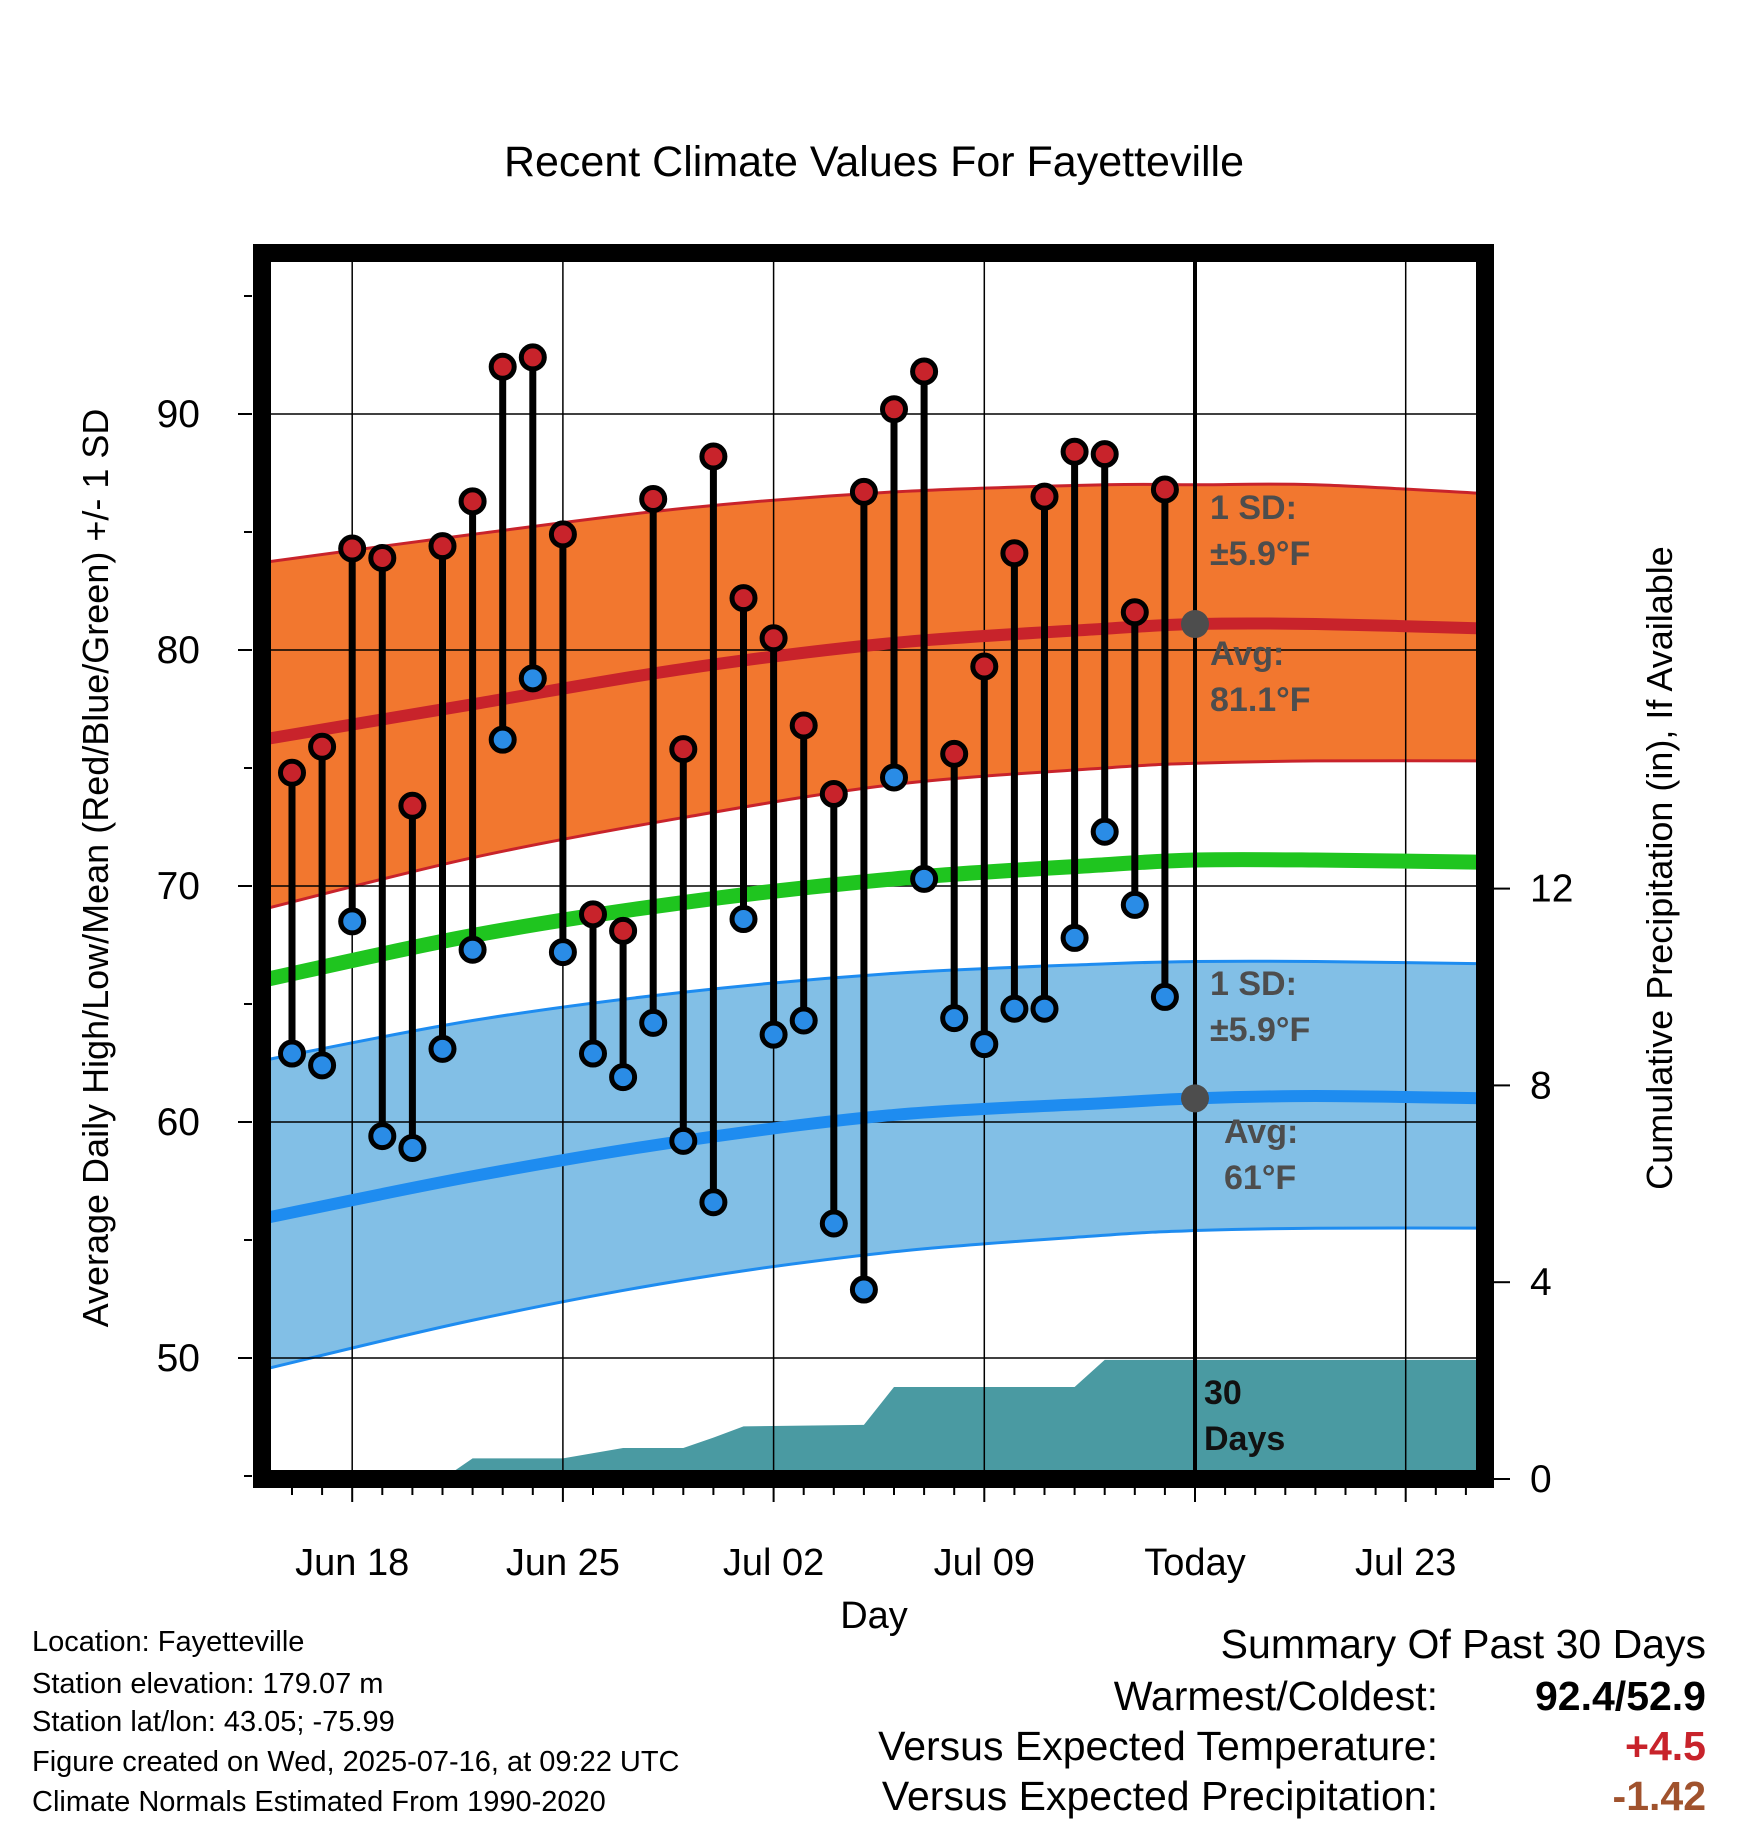  What do you see at coordinates (874, 1616) in the screenshot?
I see `x-axis-title: Day` at bounding box center [874, 1616].